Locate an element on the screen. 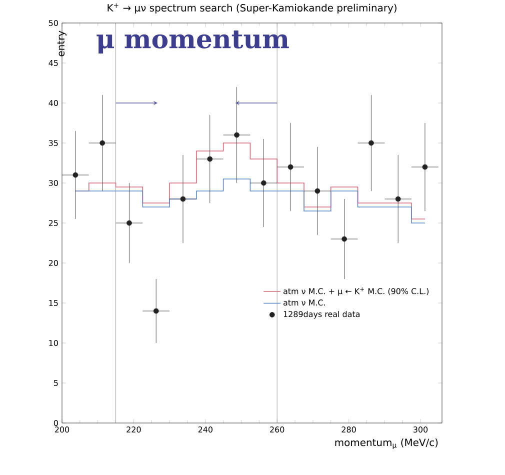 The image size is (505, 475). chart-title: K$^{+}$ → μν spectrum search (Super-Kamiokande preliminary) is located at coordinates (252, 8).